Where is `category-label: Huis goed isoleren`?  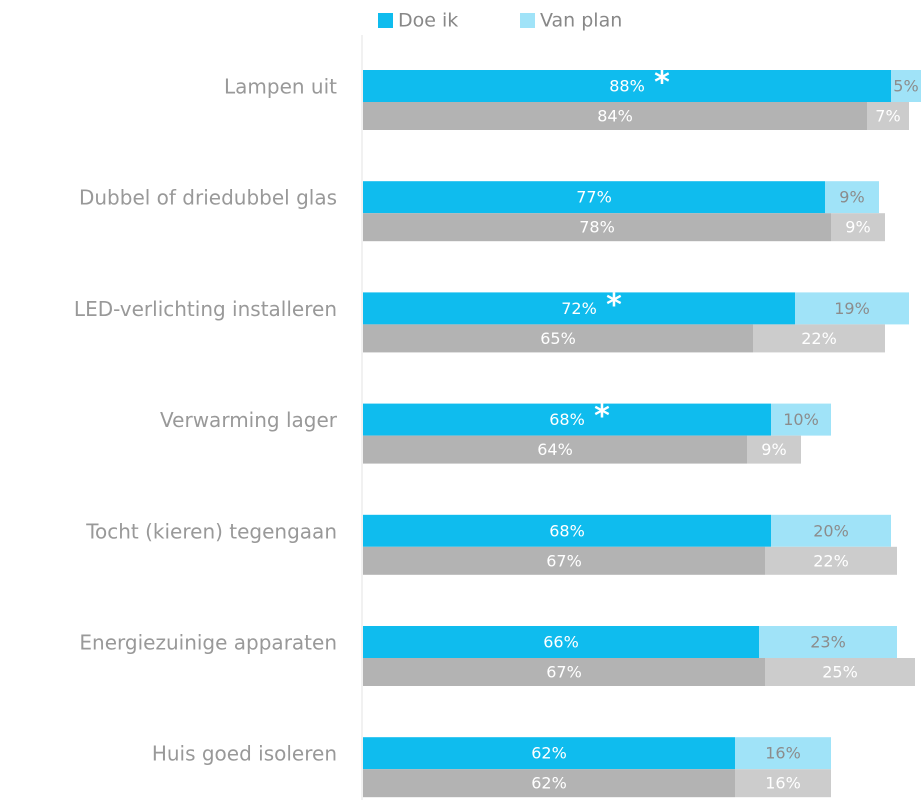 category-label: Huis goed isoleren is located at coordinates (244, 754).